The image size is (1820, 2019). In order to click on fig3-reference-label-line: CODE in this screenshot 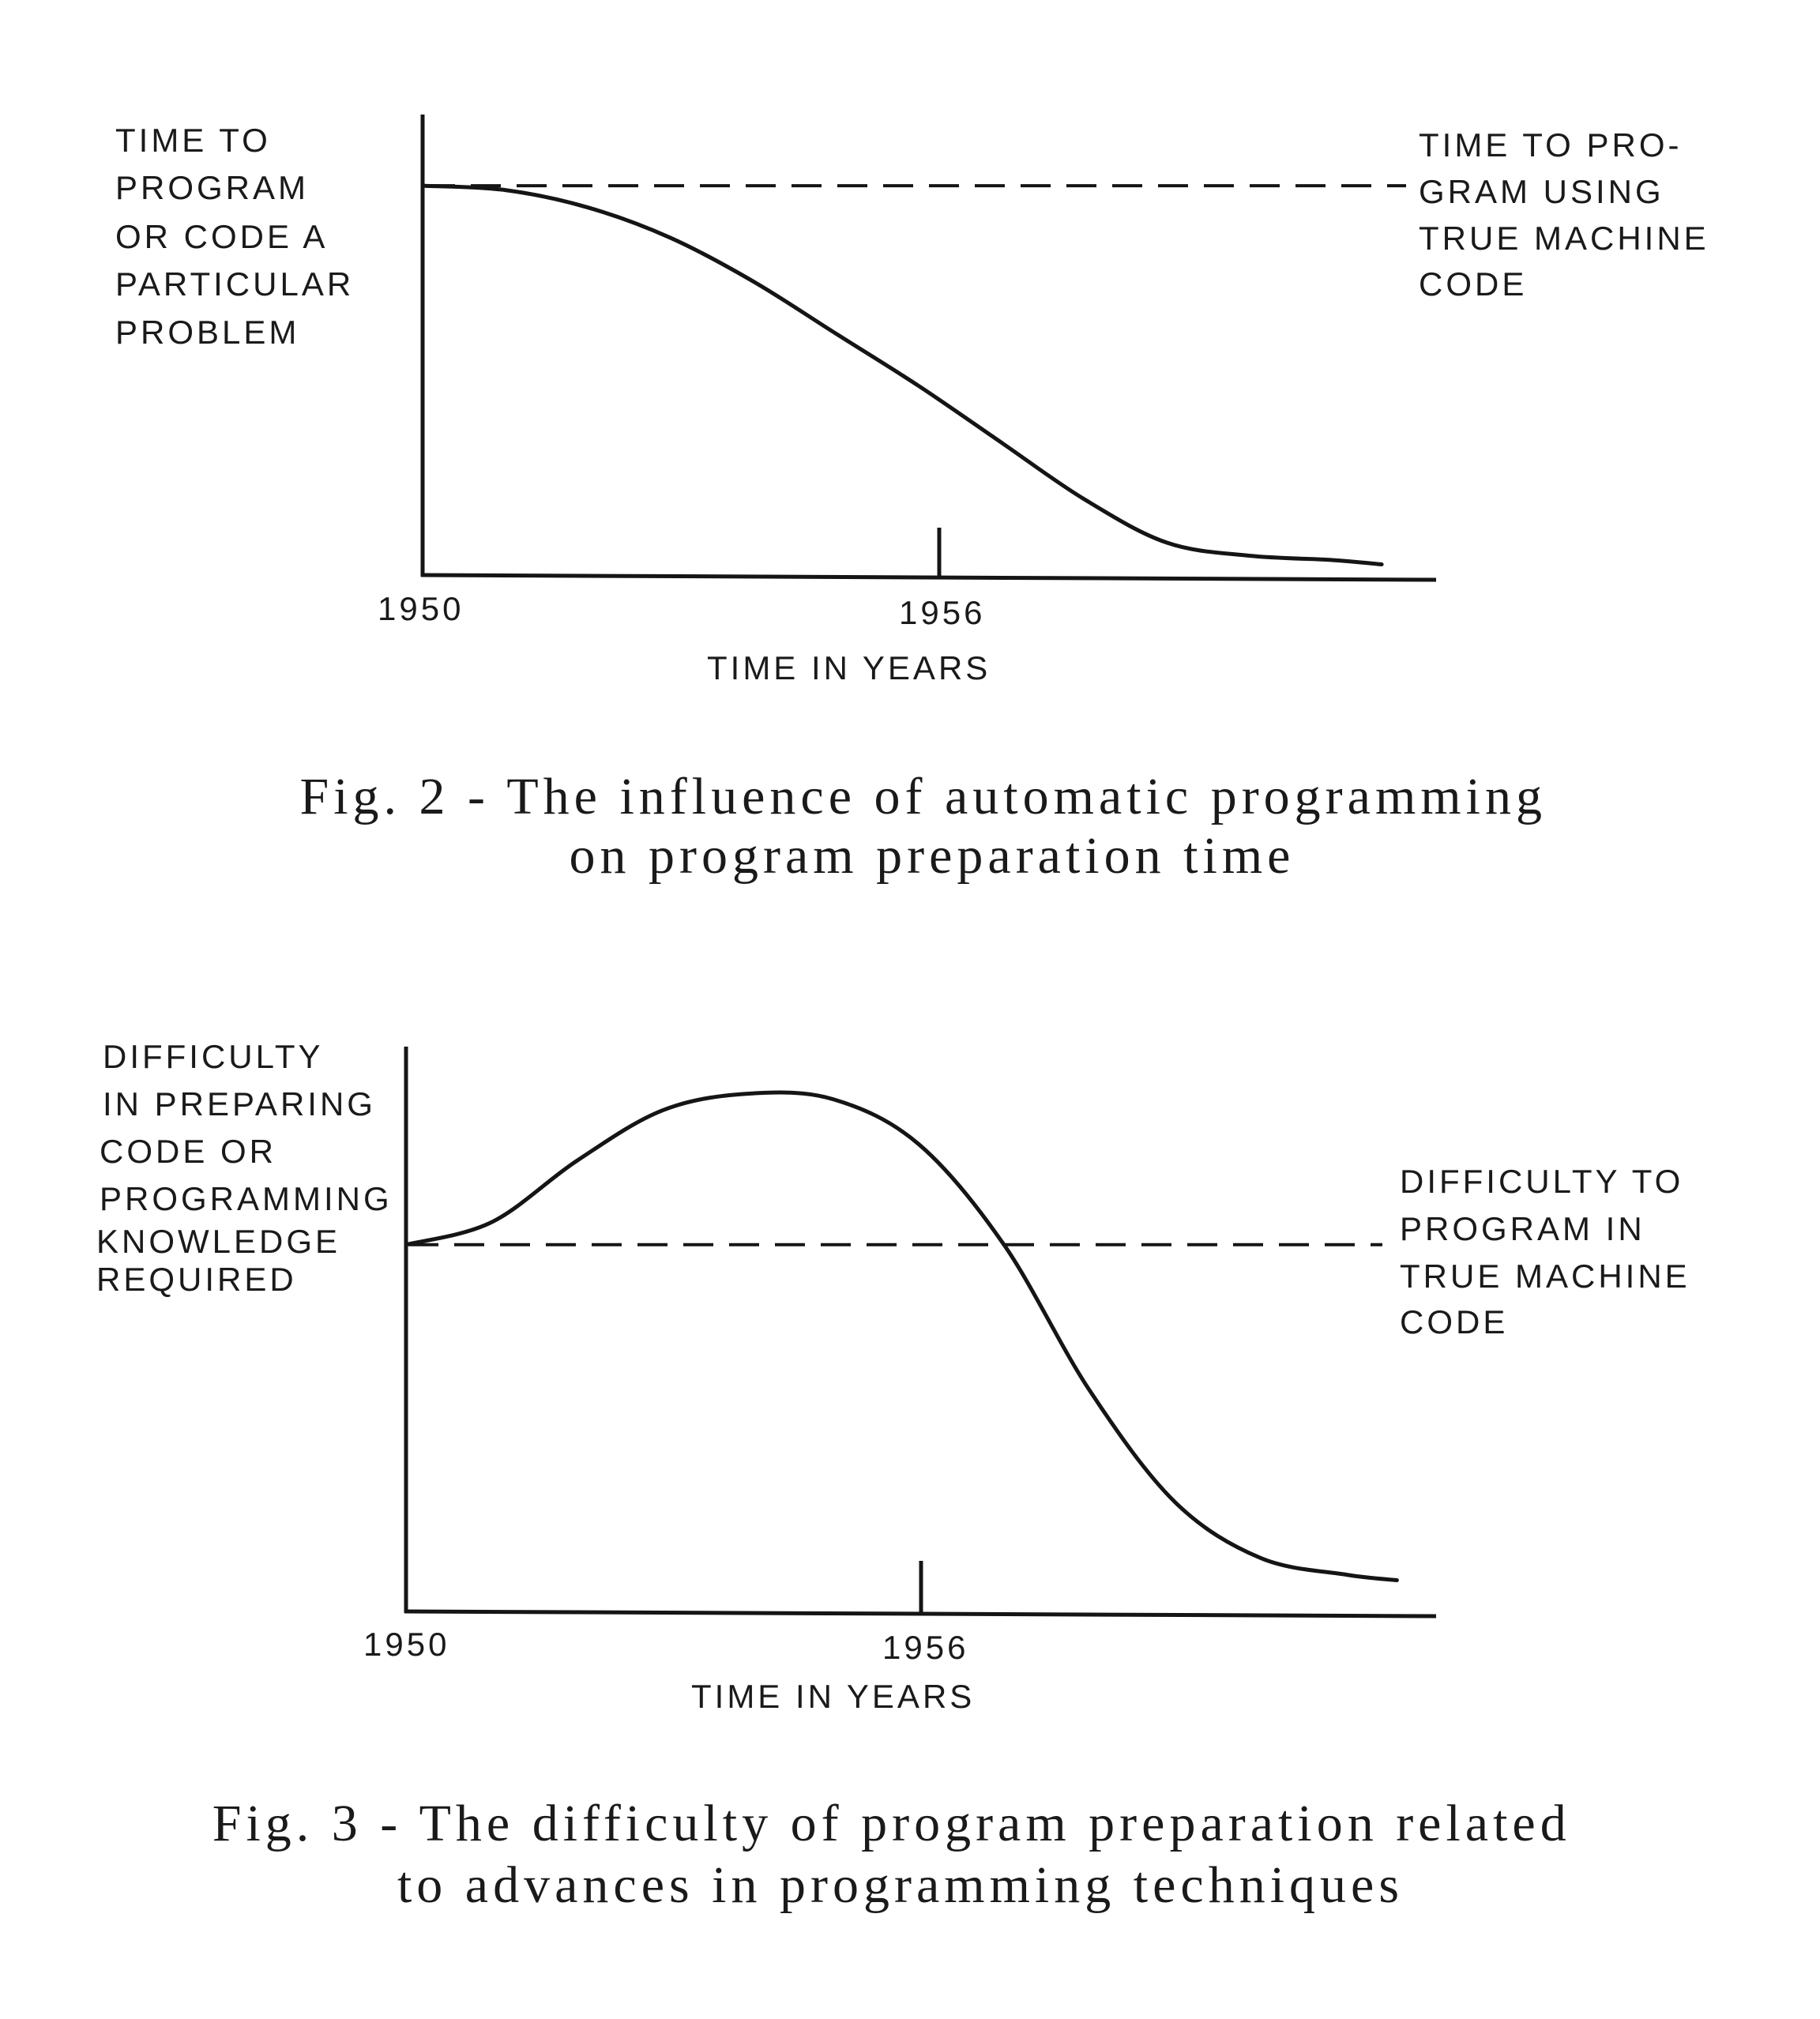, I will do `click(1454, 1321)`.